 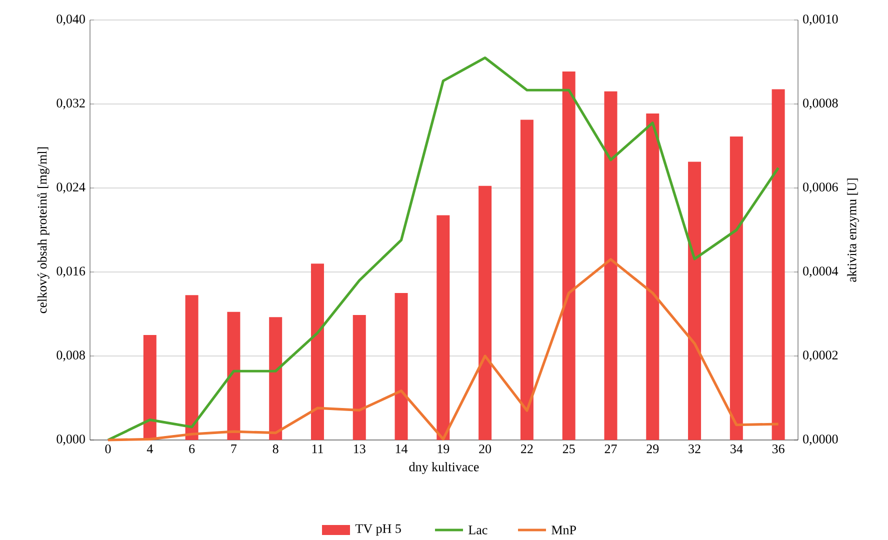 I want to click on y-tick-label: 0,040, so click(x=70, y=20).